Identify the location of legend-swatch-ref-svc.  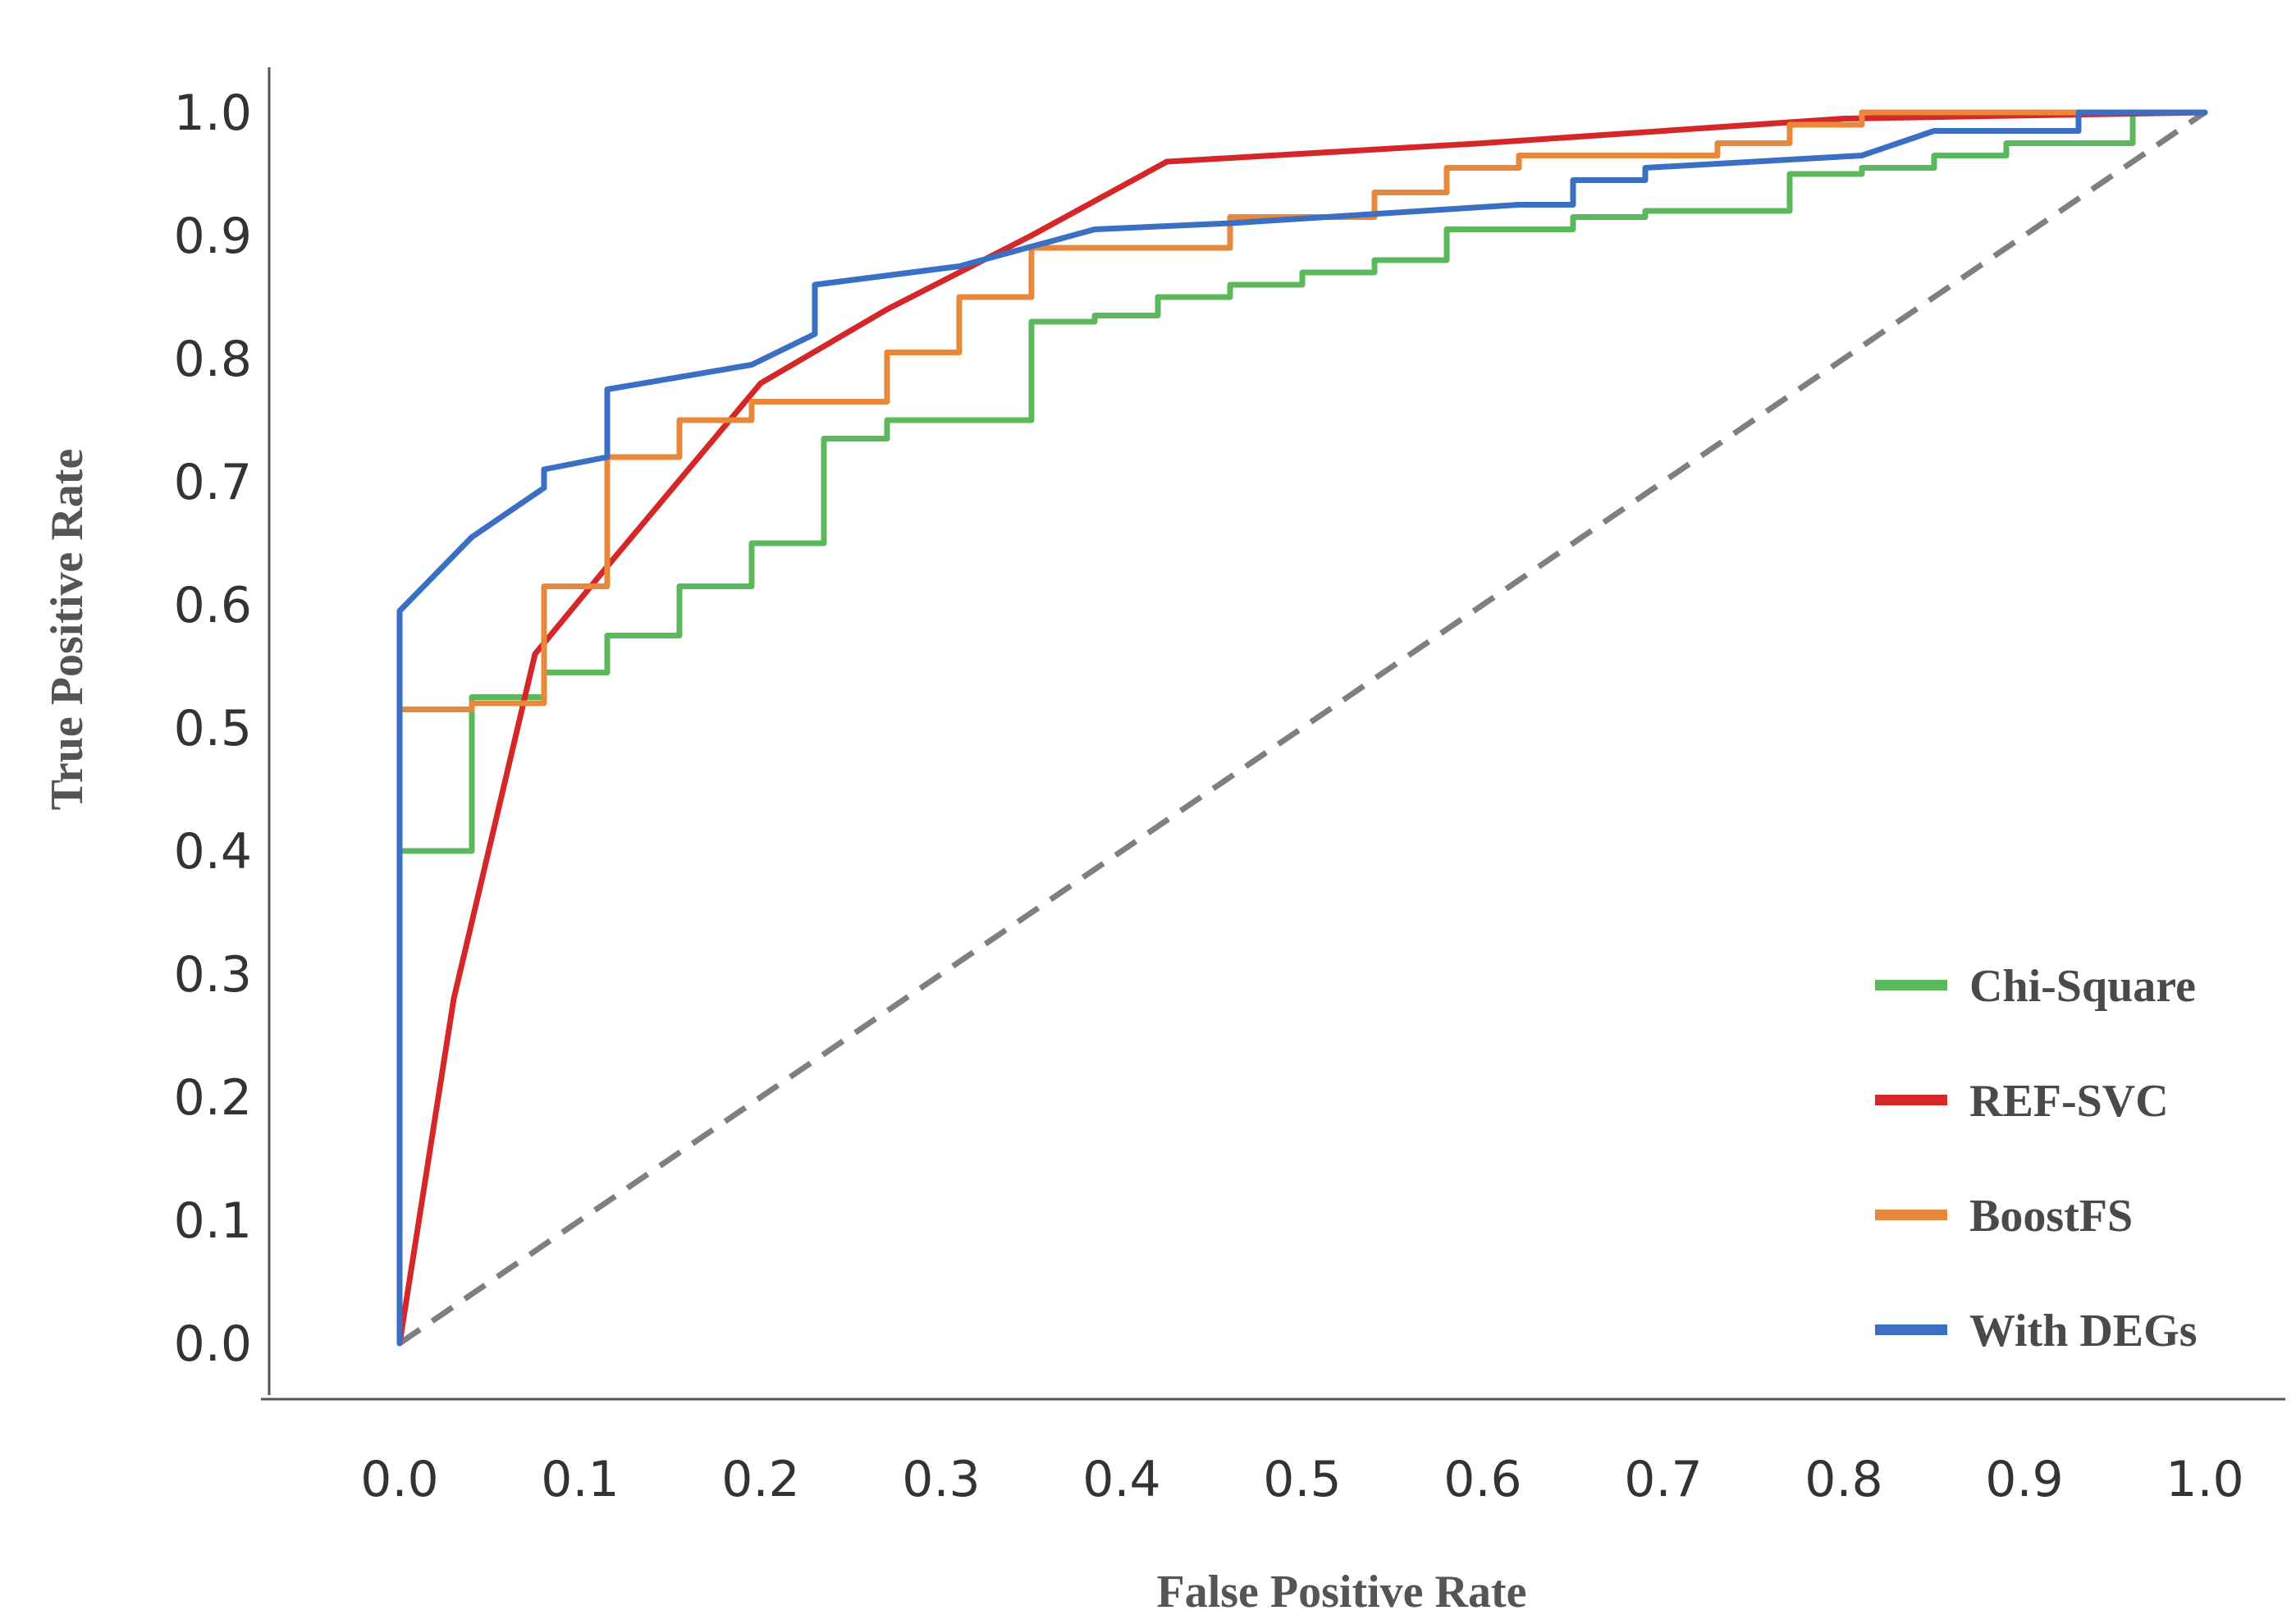
(1911, 1100).